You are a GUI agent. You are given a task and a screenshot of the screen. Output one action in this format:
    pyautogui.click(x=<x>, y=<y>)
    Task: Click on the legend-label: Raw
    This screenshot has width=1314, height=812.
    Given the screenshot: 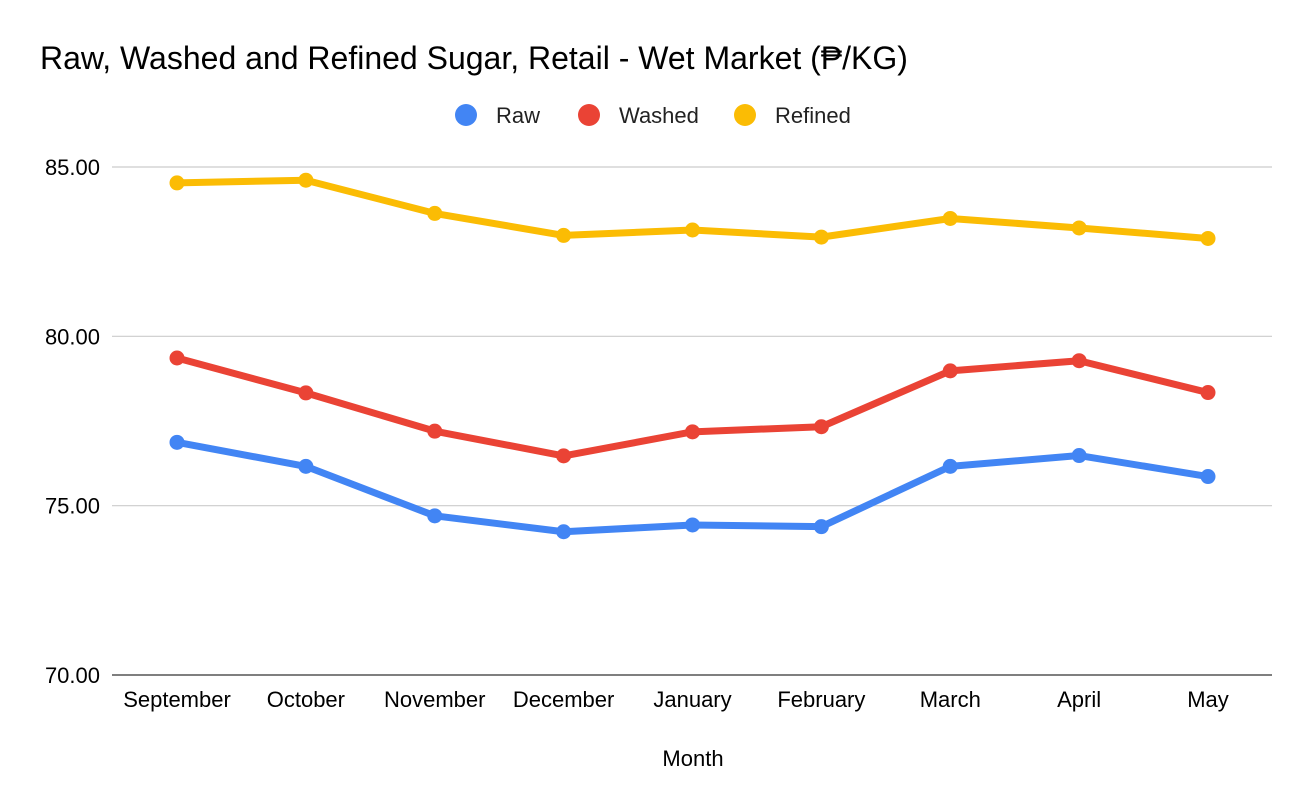 What is the action you would take?
    pyautogui.click(x=518, y=115)
    